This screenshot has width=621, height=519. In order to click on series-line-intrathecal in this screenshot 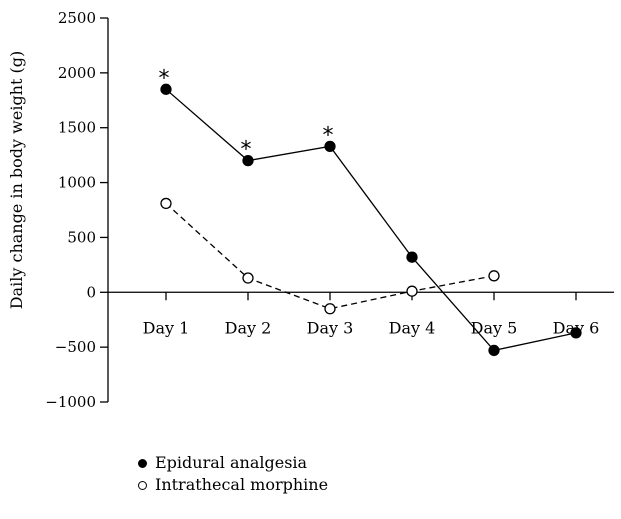, I will do `click(330, 256)`.